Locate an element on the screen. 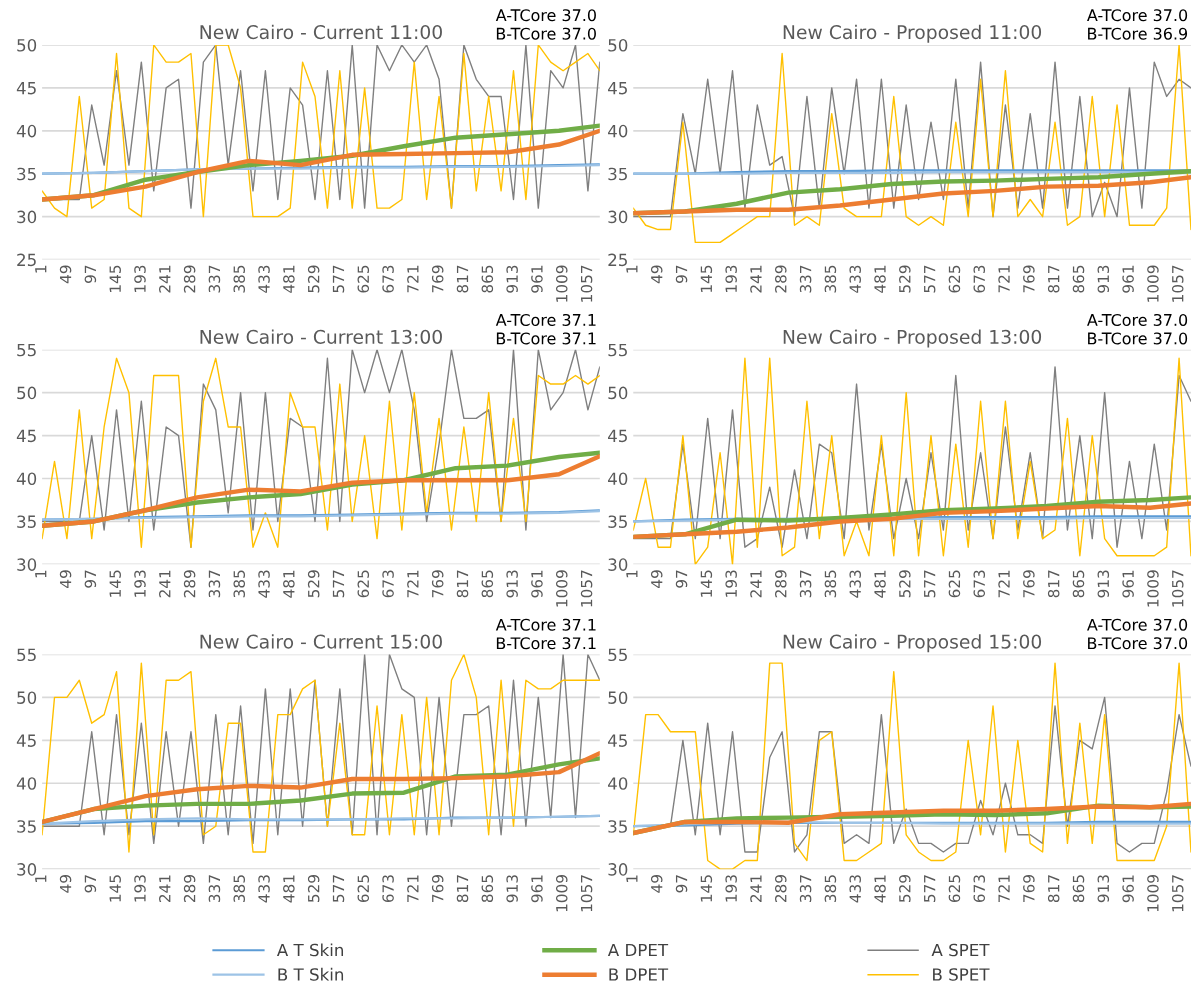 The image size is (1203, 999). y-tick-label: 25 is located at coordinates (26, 260).